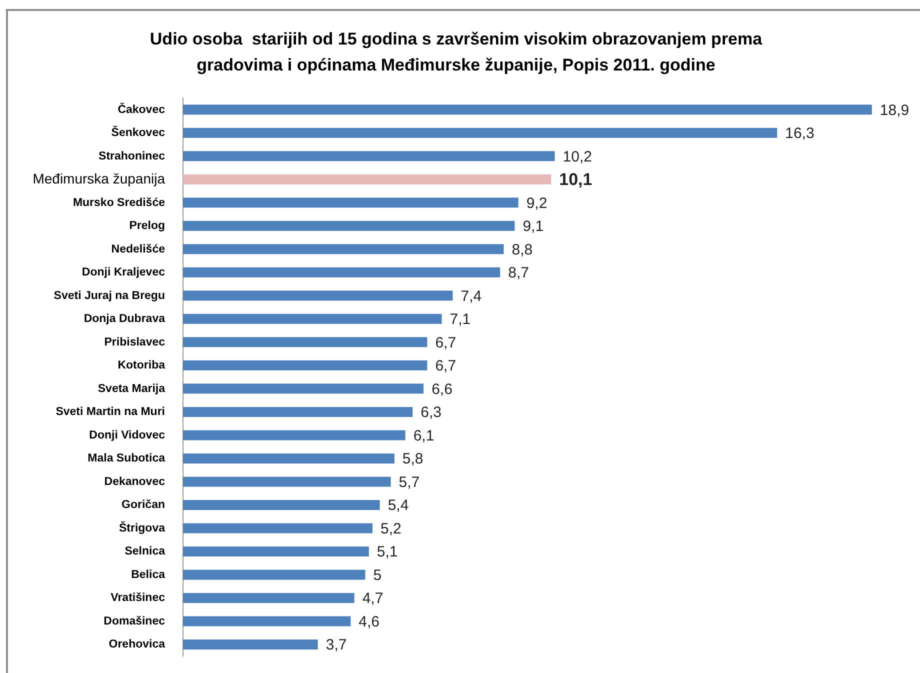 The image size is (920, 673). Describe the element at coordinates (138, 249) in the screenshot. I see `y-tick-label: Nedelišće` at that location.